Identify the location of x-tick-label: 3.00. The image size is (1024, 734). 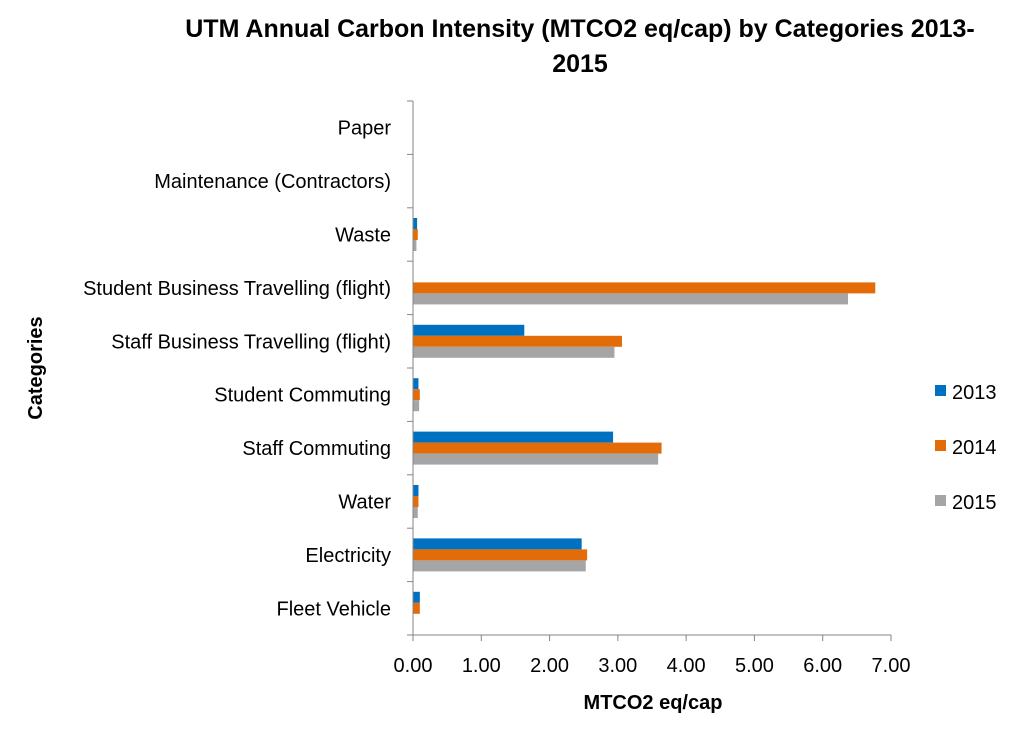
(617, 666).